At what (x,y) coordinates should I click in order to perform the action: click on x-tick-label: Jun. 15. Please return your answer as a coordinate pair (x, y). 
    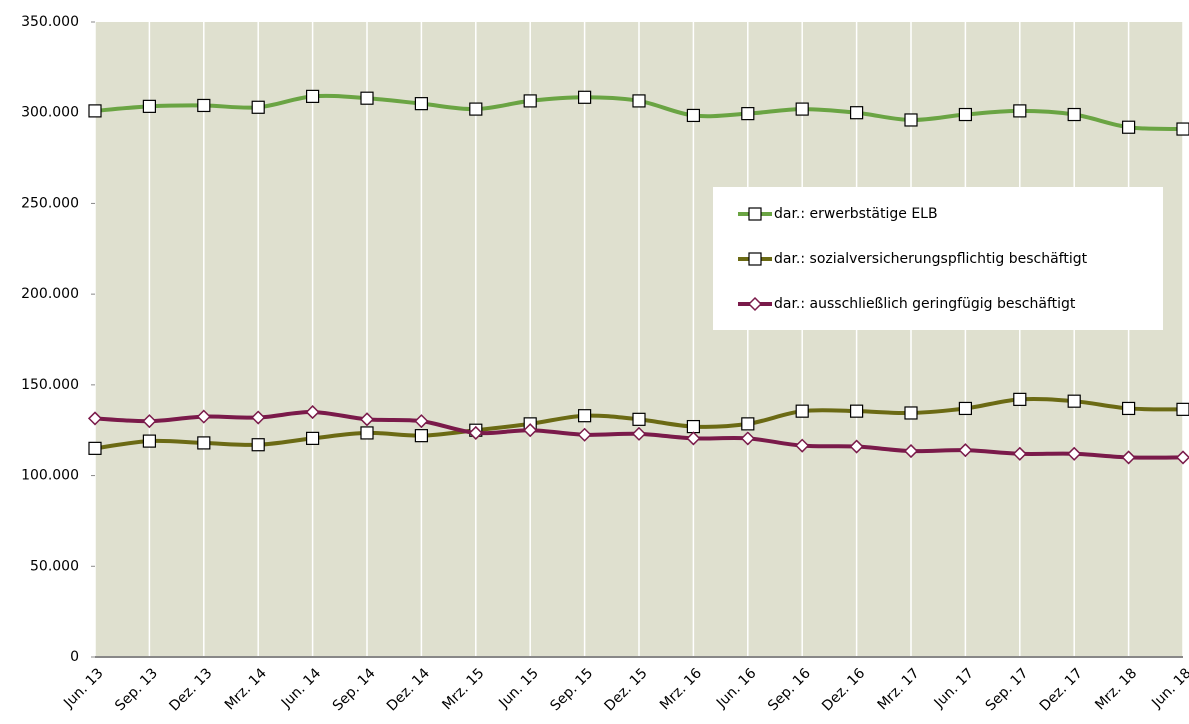
    Looking at the image, I should click on (518, 688).